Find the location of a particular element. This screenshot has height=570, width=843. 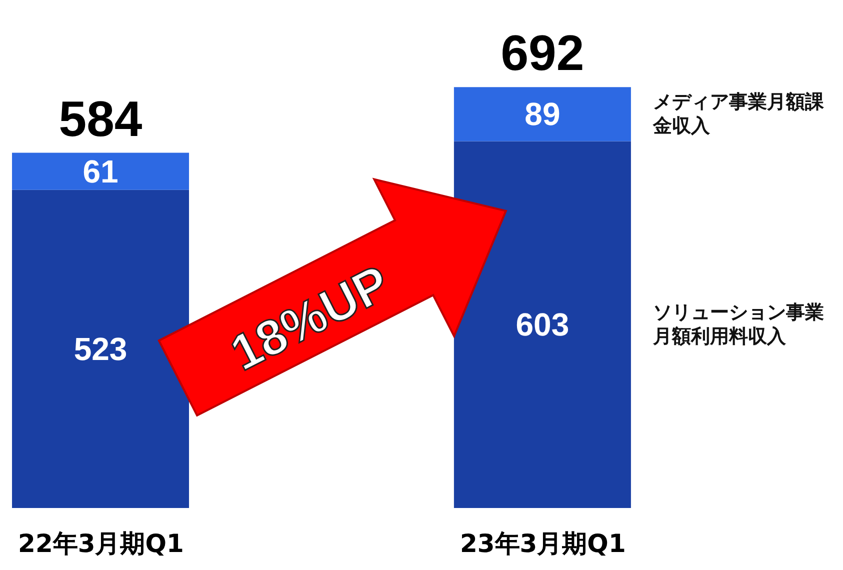

data-label: 603 is located at coordinates (543, 324).